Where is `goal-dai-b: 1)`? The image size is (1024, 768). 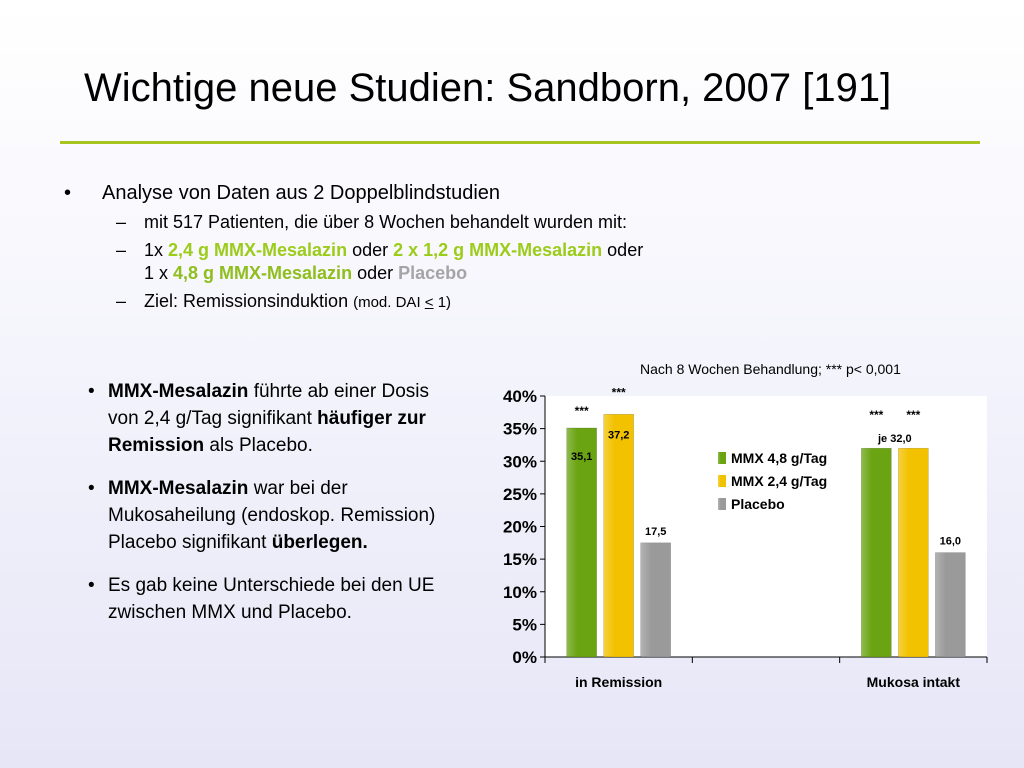
goal-dai-b: 1) is located at coordinates (442, 302).